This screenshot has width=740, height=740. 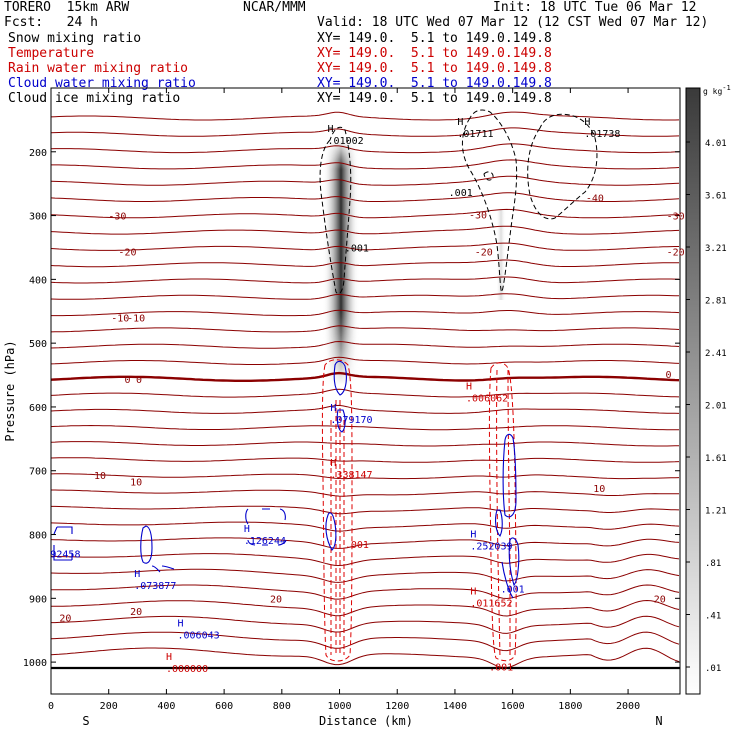 I want to click on init-time: Init: 18 UTC Tue 06 Mar 12, so click(x=595, y=7).